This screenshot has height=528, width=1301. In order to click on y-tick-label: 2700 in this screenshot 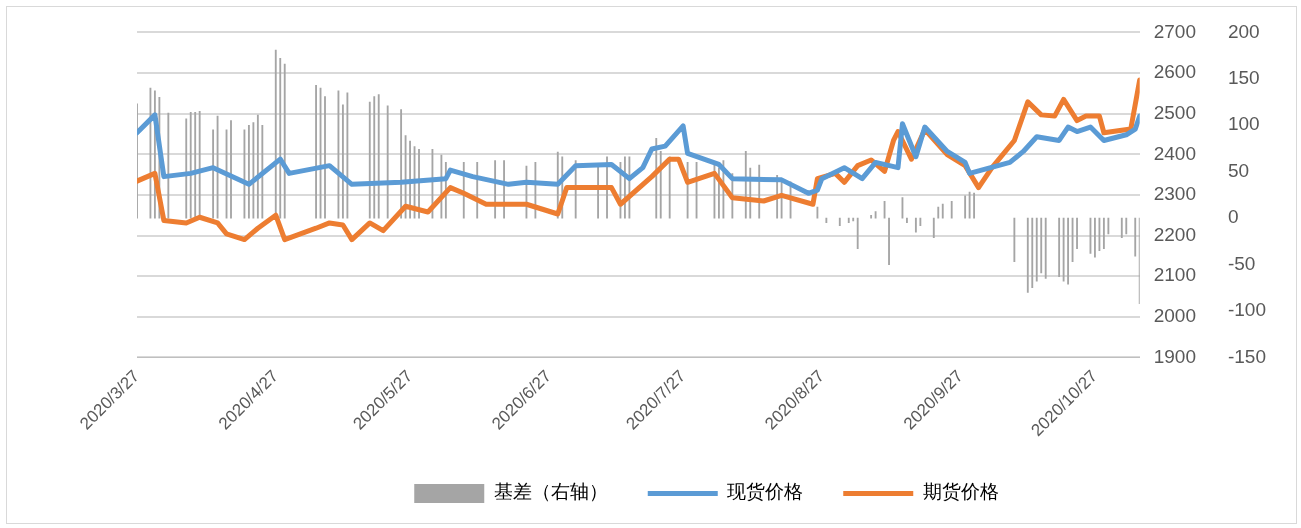, I will do `click(1174, 31)`.